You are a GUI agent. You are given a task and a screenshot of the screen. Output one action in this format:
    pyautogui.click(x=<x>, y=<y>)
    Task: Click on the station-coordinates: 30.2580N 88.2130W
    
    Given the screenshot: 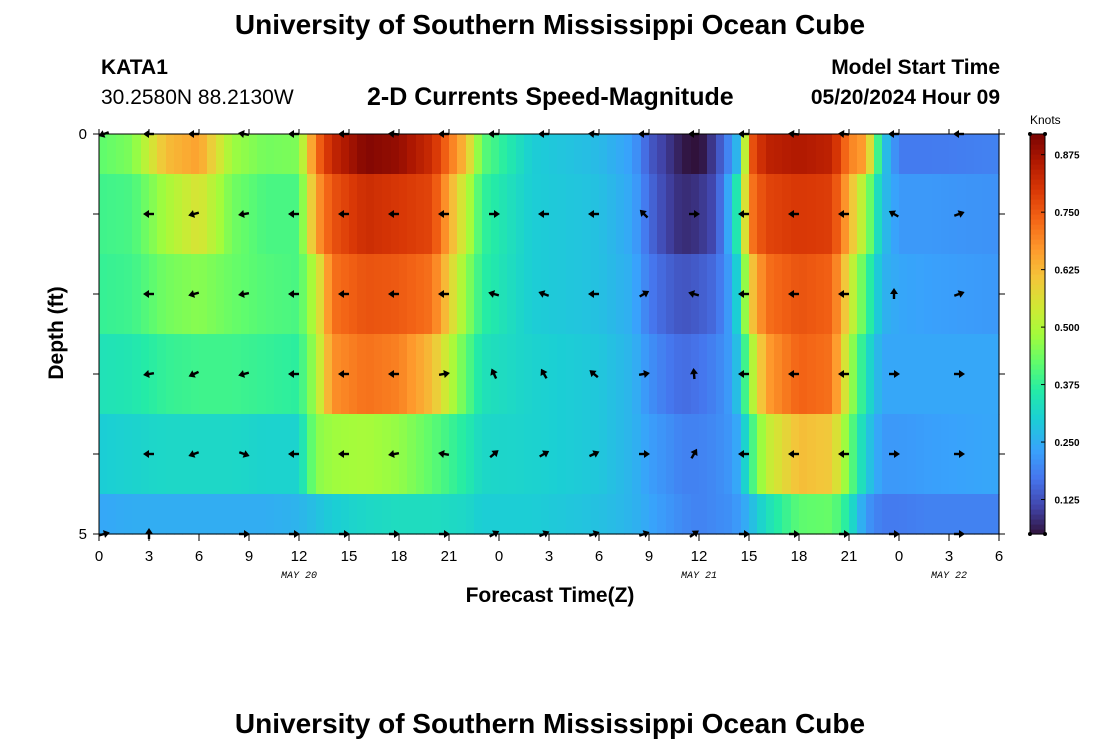 What is the action you would take?
    pyautogui.click(x=197, y=97)
    